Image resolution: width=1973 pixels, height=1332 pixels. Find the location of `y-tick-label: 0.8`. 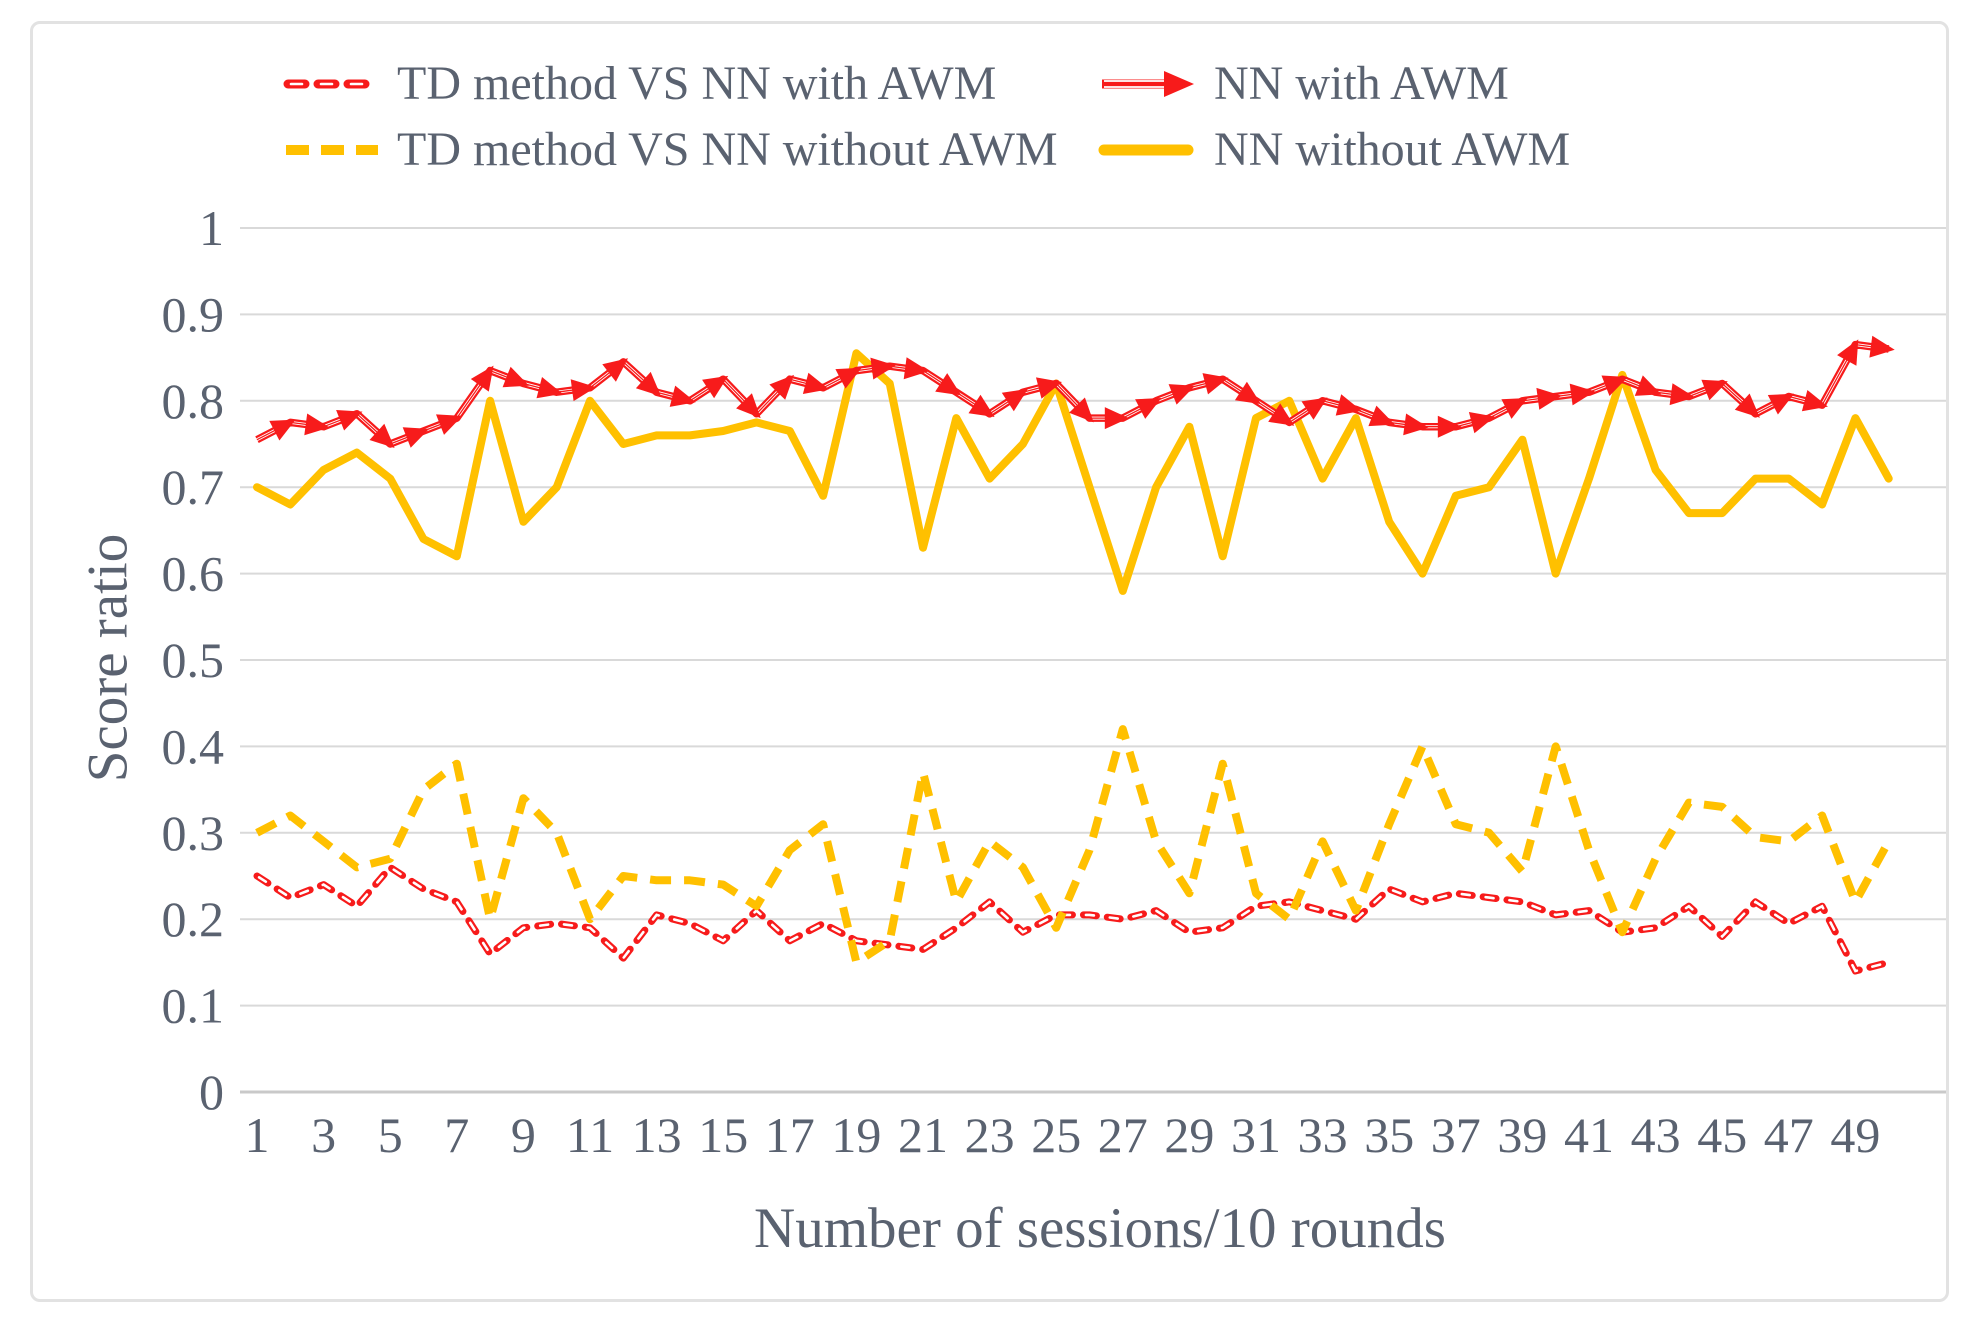

y-tick-label: 0.8 is located at coordinates (193, 401).